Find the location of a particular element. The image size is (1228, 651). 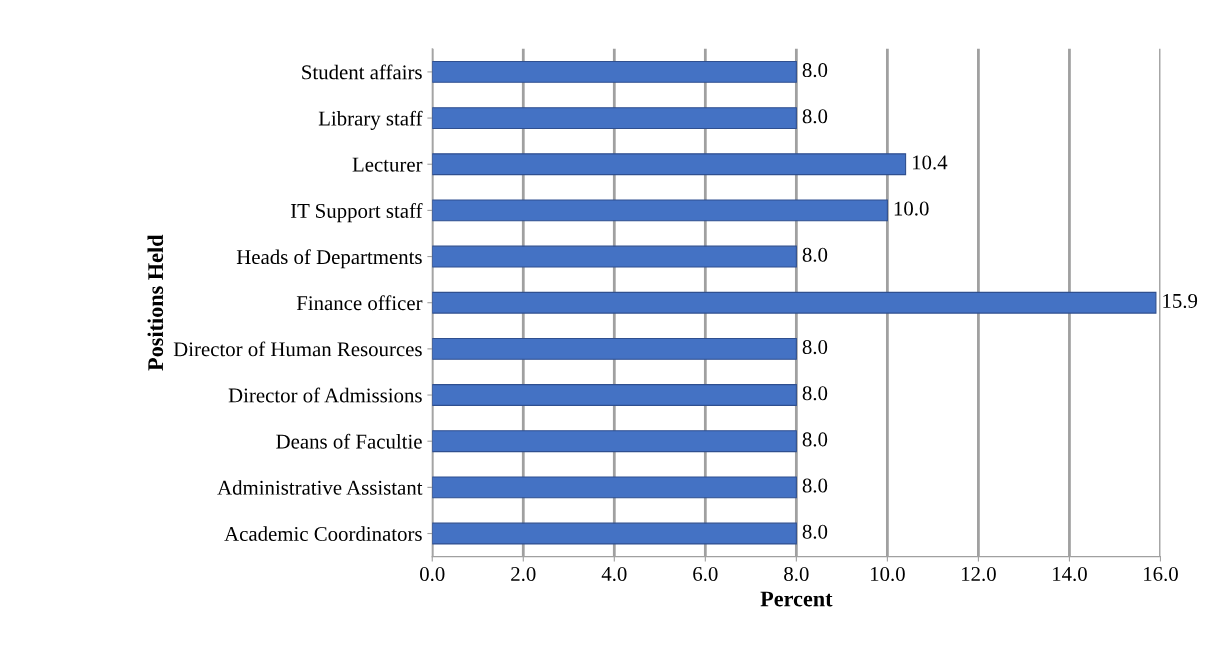

x-tick-label: 6.0 is located at coordinates (705, 574).